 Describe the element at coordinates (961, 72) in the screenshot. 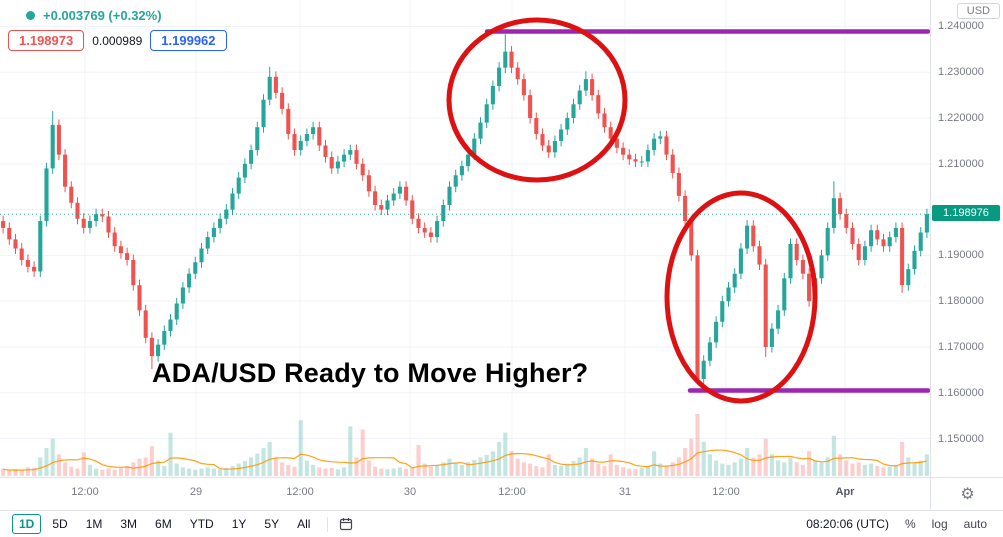

I see `price-axis-label: 1.230000` at that location.